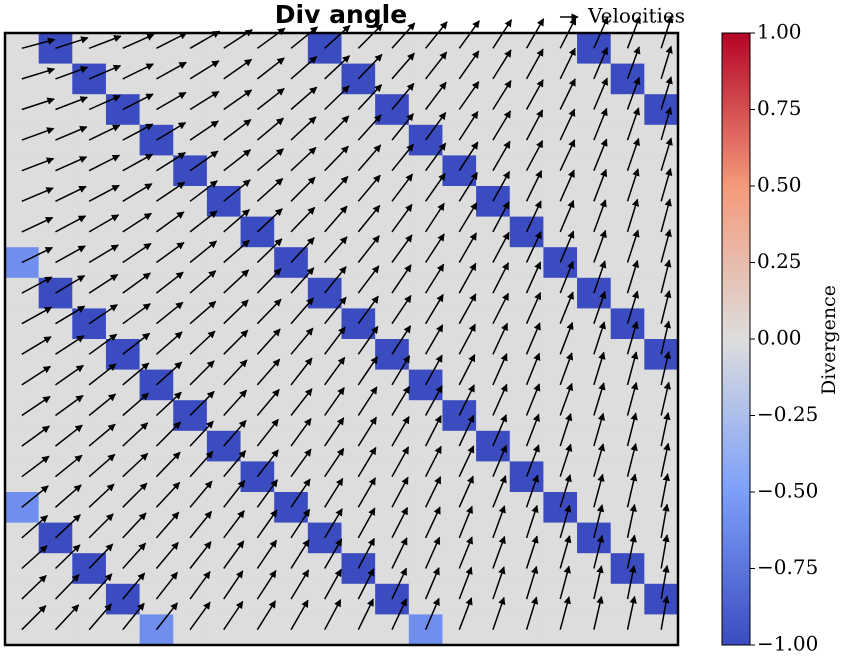 The height and width of the screenshot is (662, 843). I want to click on colorbar-tick-label: −0.75, so click(787, 567).